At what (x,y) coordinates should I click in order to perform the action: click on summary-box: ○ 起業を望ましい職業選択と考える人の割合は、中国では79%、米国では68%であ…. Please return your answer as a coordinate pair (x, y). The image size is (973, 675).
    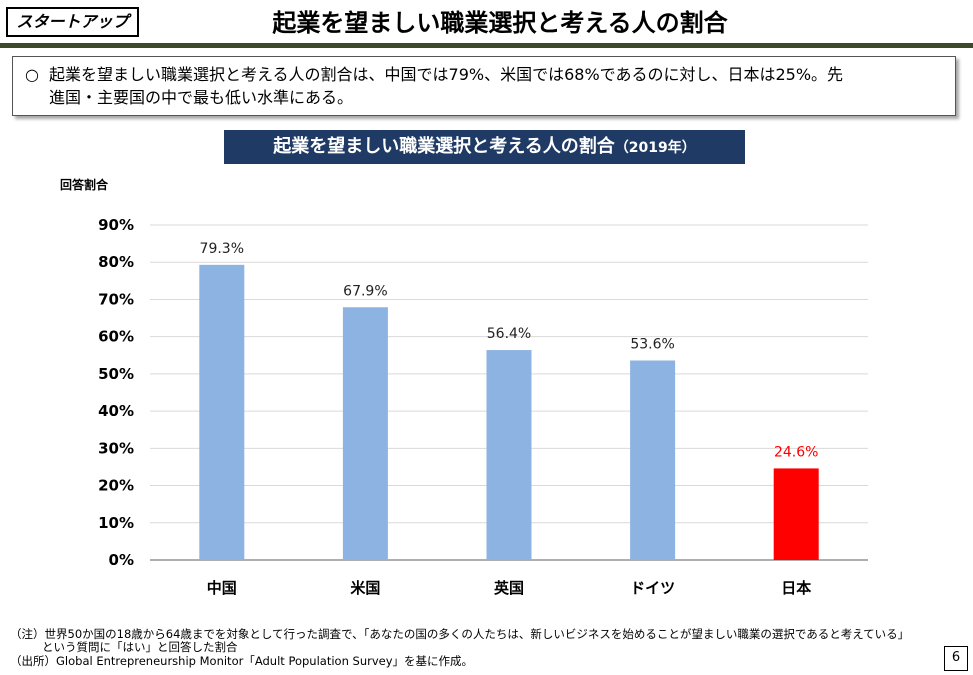
    Looking at the image, I should click on (484, 86).